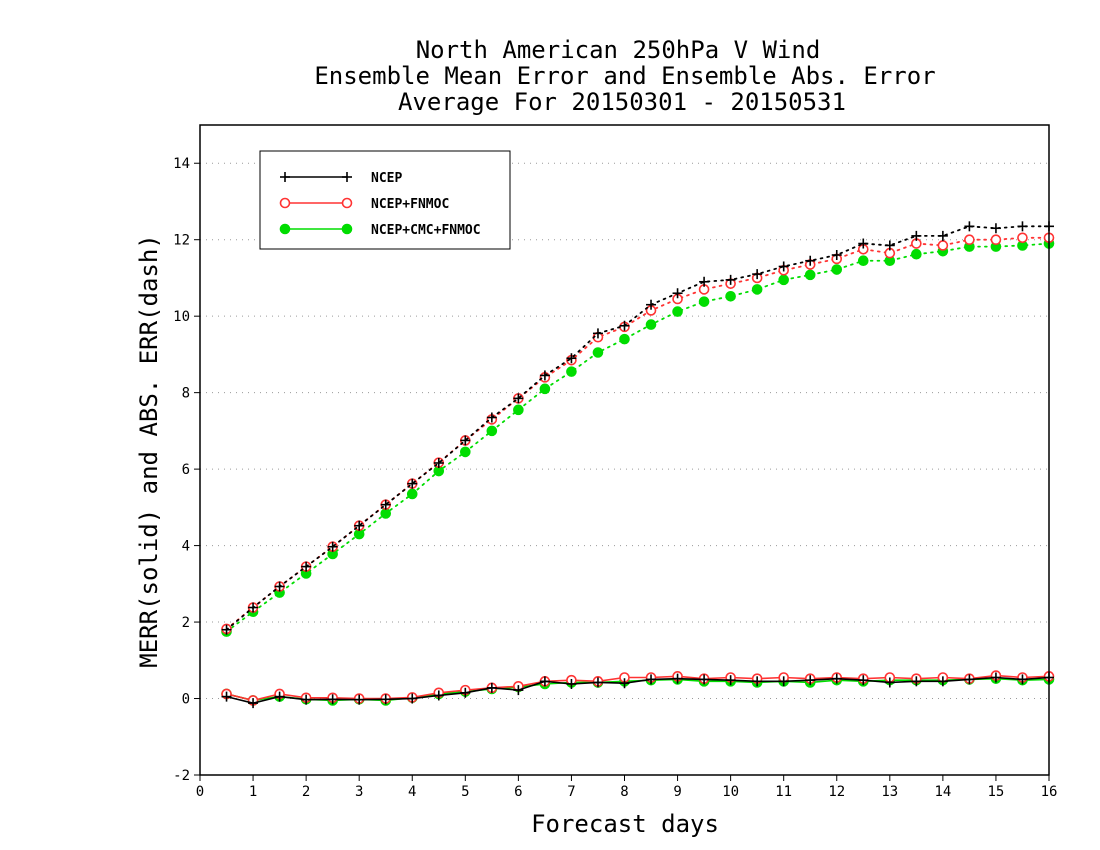 The width and height of the screenshot is (1100, 850). Describe the element at coordinates (253, 792) in the screenshot. I see `x-tick-label: 1` at that location.